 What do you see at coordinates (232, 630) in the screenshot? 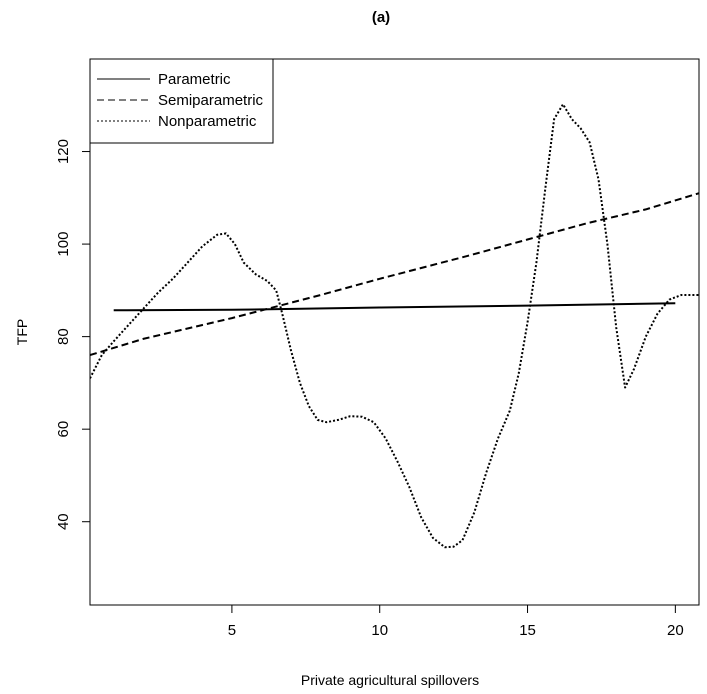
I see `x-tick-label-5: 5` at bounding box center [232, 630].